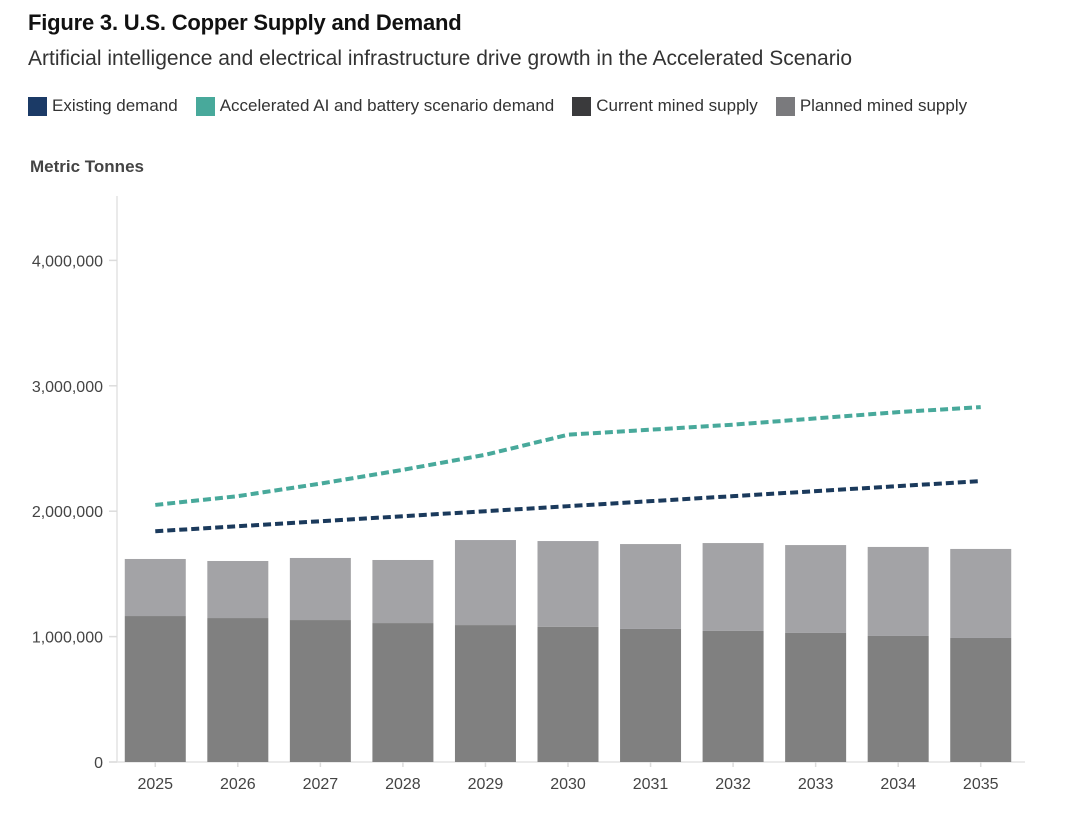 The height and width of the screenshot is (816, 1080). I want to click on y-axis-title: Metric Tonnes, so click(87, 166).